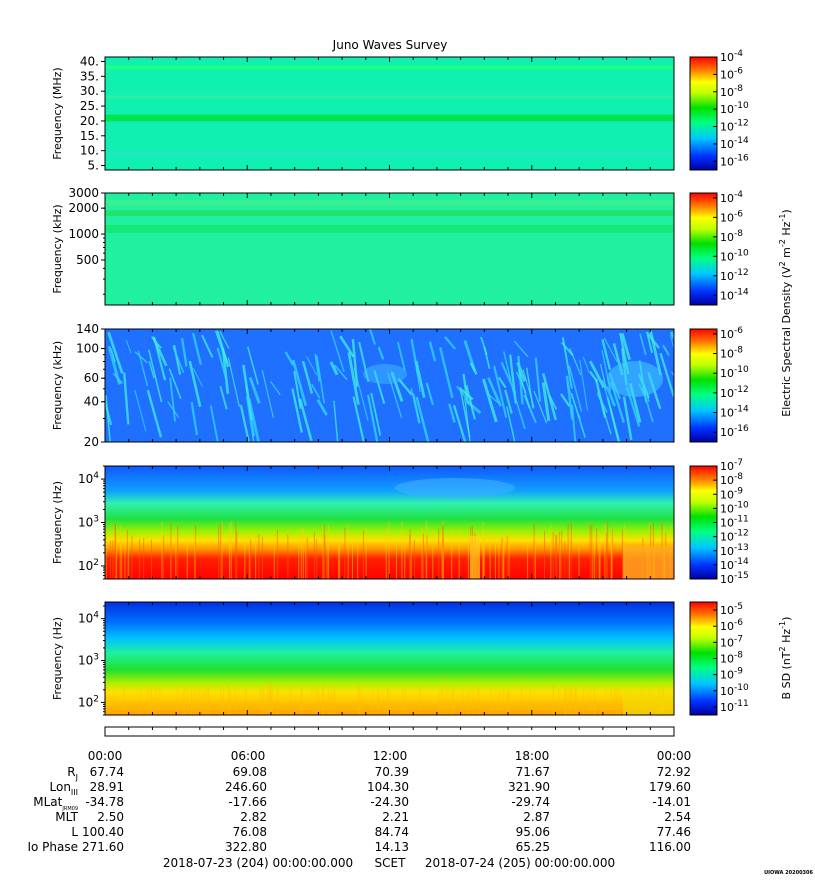  What do you see at coordinates (529, 787) in the screenshot?
I see `ephemeris-value: 321.90` at bounding box center [529, 787].